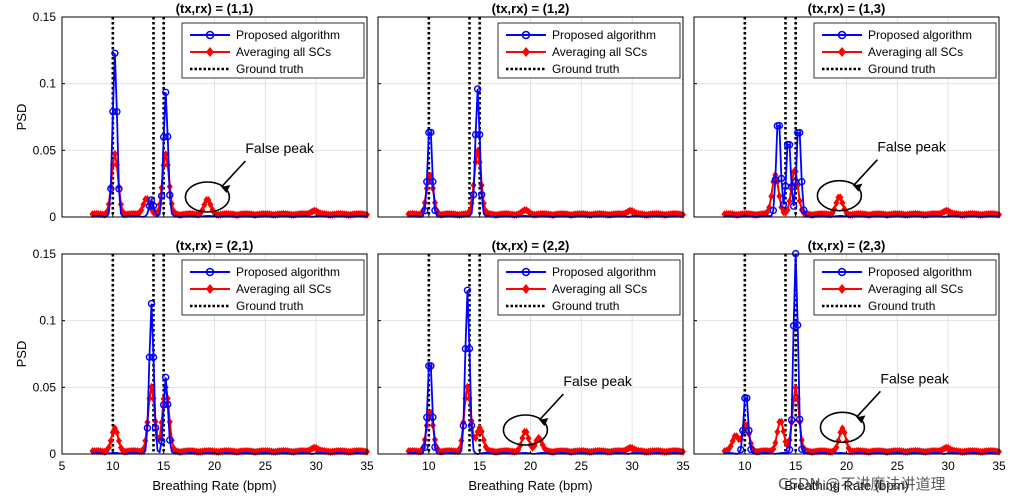 The height and width of the screenshot is (499, 1012). I want to click on y-tick-label: 0.05, so click(45, 150).